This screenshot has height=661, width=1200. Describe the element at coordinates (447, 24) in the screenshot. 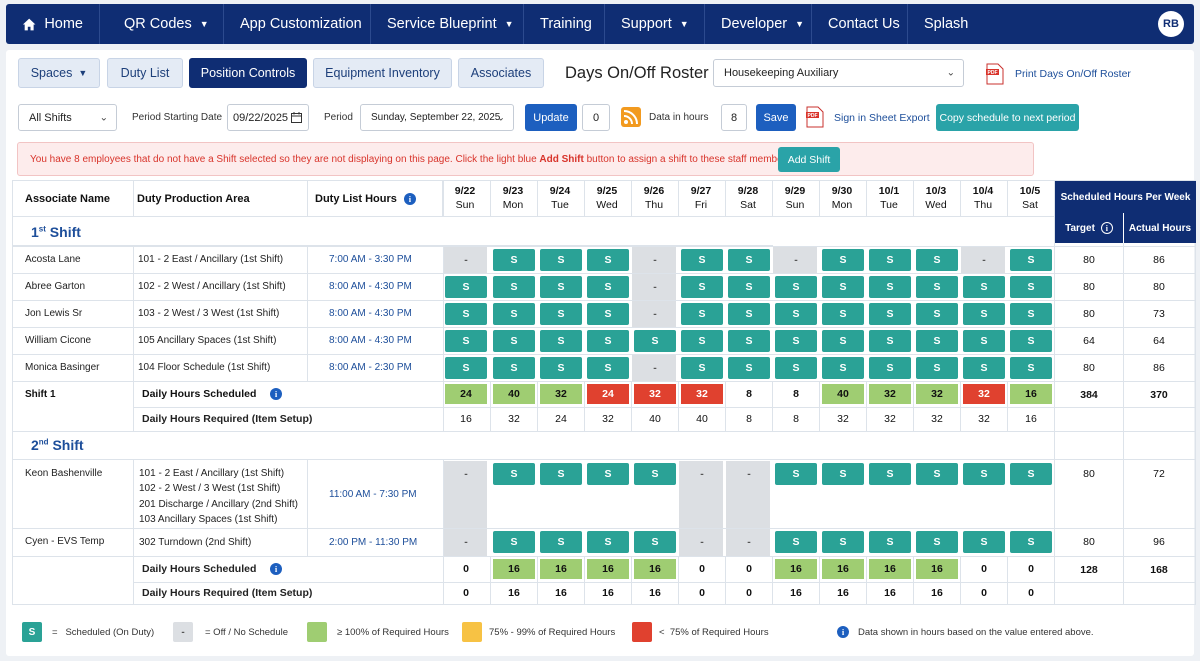

I see `nav-service-blueprint: Service Blueprint ▼` at that location.